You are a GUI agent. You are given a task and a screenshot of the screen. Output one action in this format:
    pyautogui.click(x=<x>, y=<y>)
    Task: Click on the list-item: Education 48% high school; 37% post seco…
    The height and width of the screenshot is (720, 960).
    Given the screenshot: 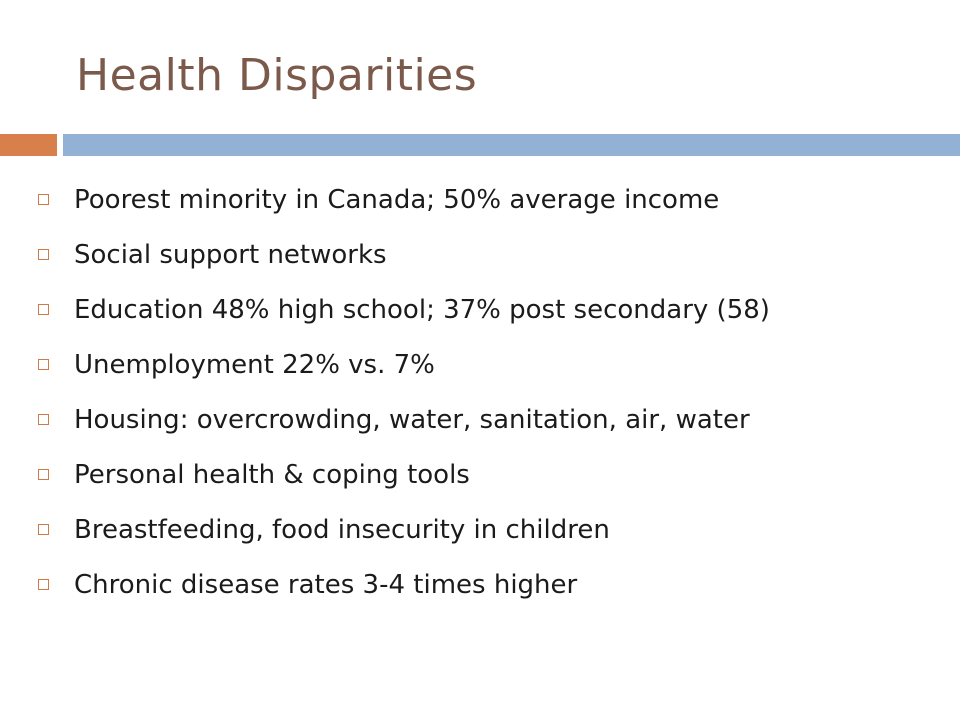 What is the action you would take?
    pyautogui.click(x=488, y=309)
    